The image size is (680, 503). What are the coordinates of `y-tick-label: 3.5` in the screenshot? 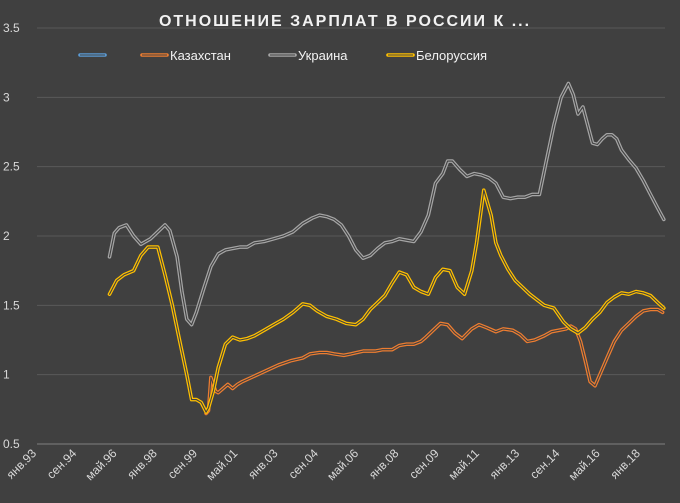 It's located at (11, 28).